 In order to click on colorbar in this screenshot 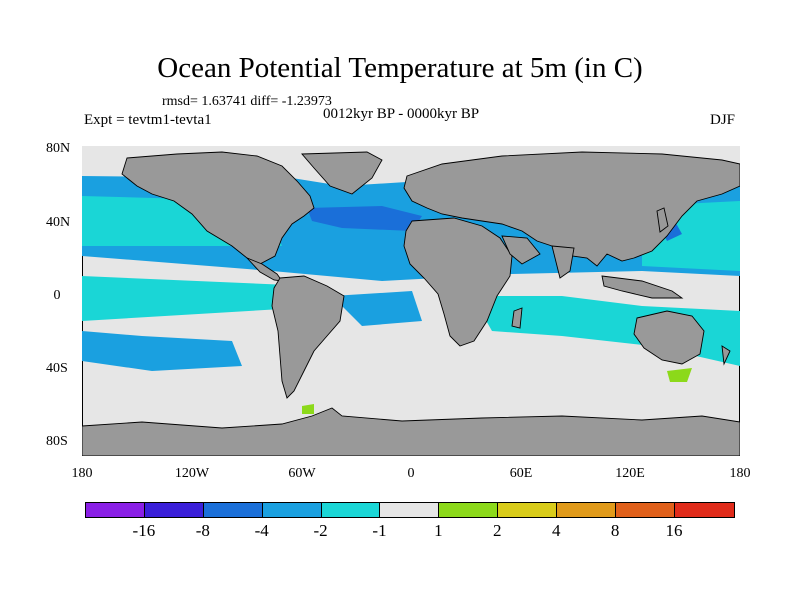, I will do `click(410, 510)`.